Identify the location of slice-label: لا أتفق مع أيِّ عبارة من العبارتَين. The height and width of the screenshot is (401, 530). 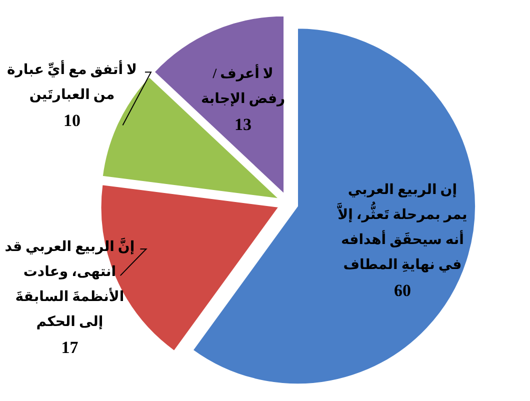
(72, 82).